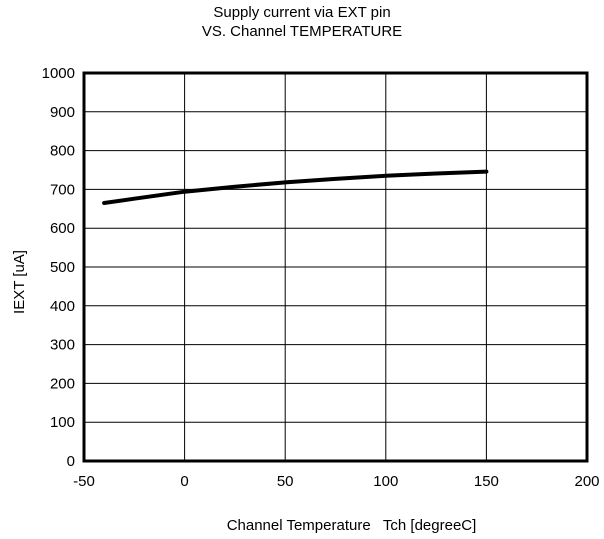 This screenshot has height=539, width=604. What do you see at coordinates (62, 383) in the screenshot?
I see `y-tick-label: 200` at bounding box center [62, 383].